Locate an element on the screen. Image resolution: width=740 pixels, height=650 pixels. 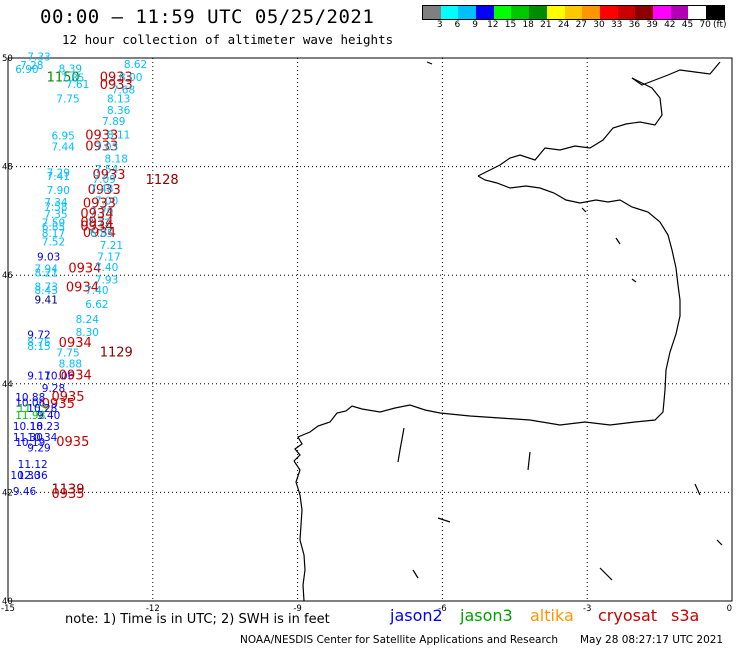
longitude-tick-label: -6 is located at coordinates (442, 609).